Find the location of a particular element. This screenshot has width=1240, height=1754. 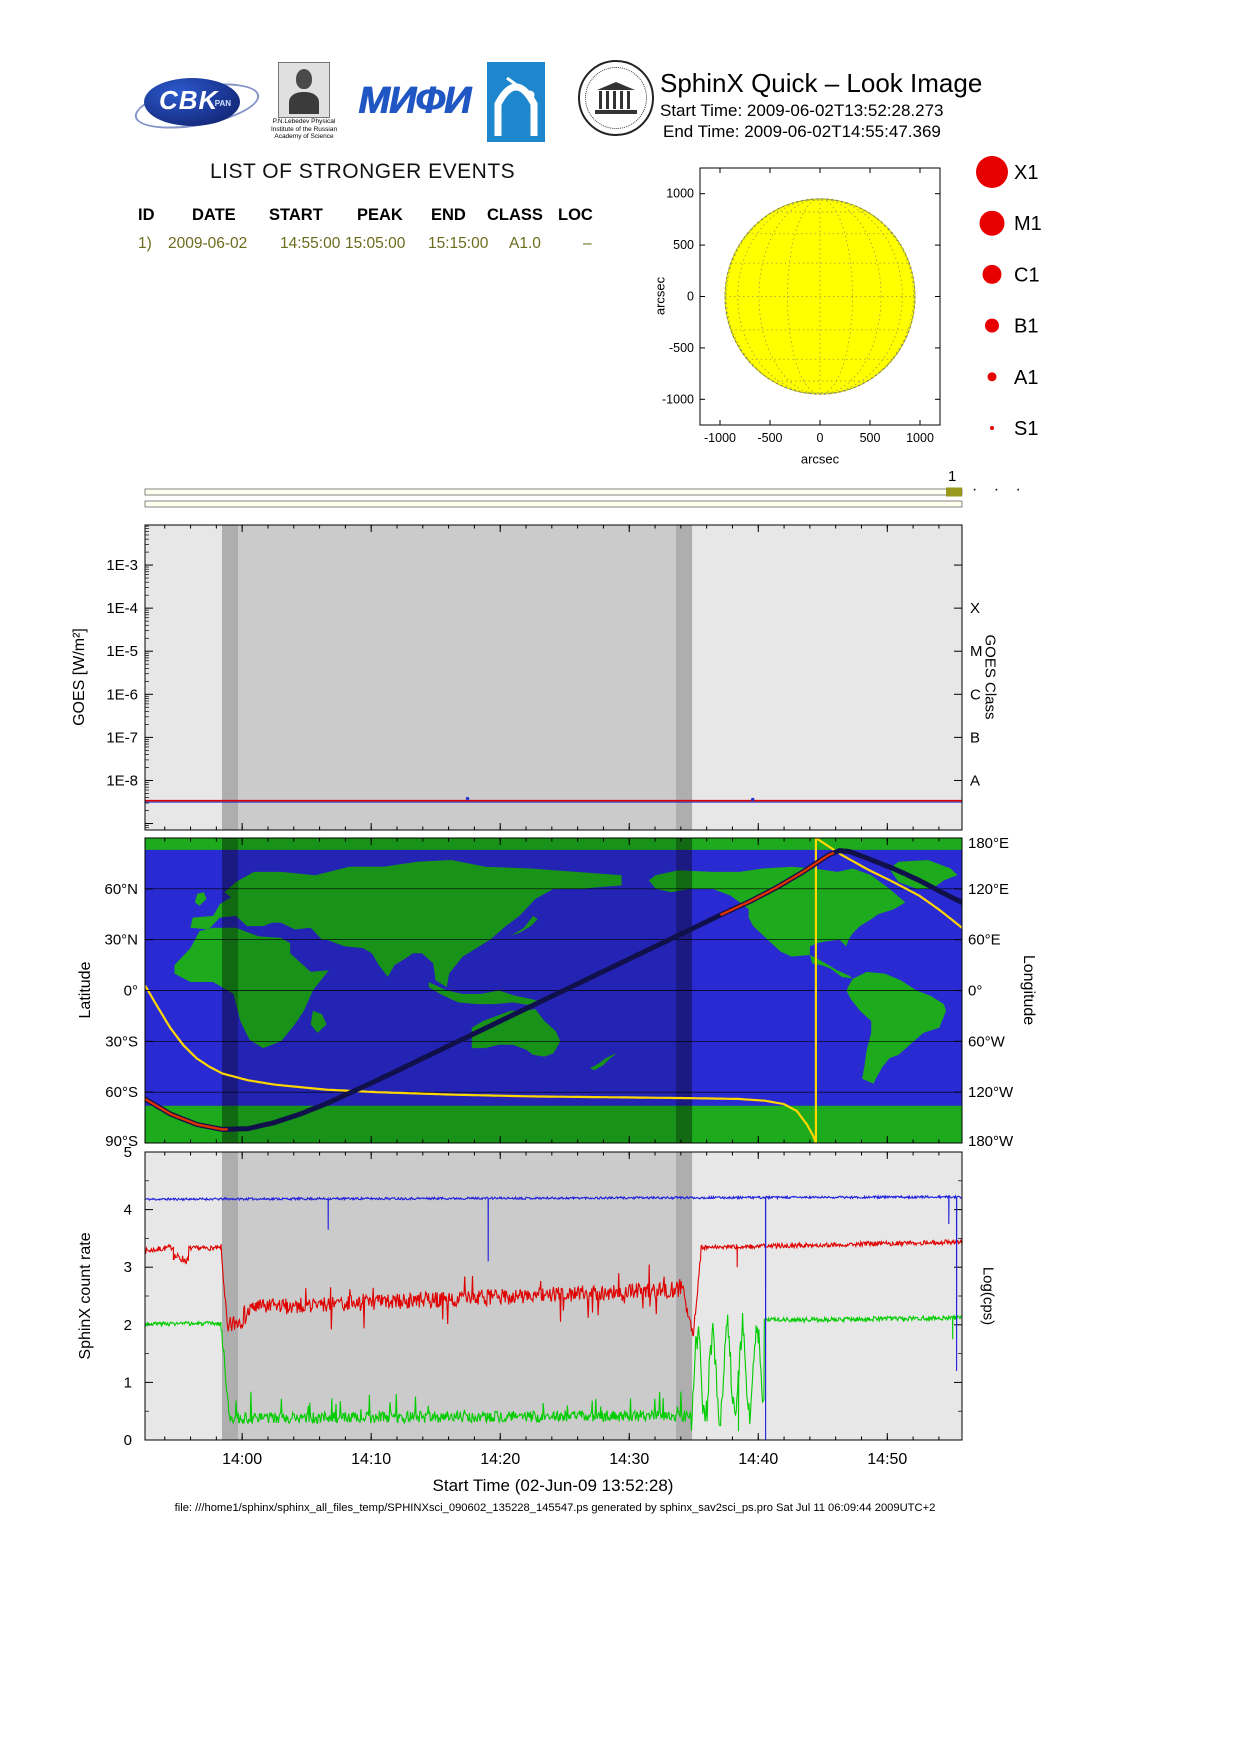

tick-label: 1E-3 is located at coordinates (122, 565).